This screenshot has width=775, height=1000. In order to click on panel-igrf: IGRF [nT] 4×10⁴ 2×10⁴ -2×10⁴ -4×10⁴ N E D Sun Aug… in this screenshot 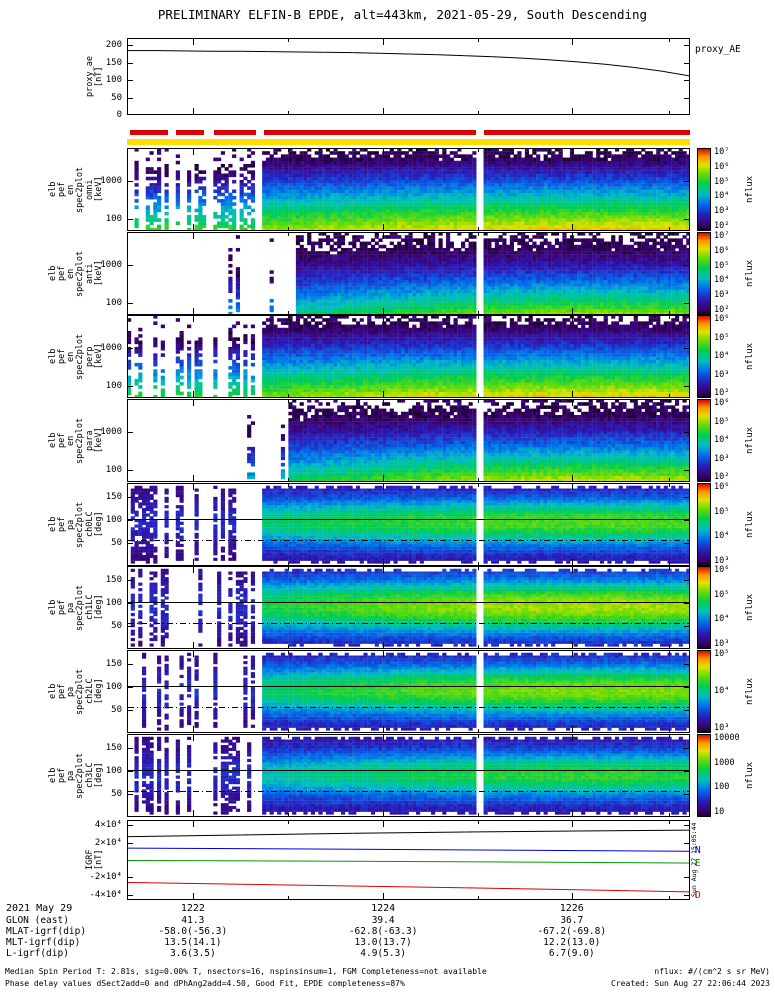, I will do `click(387, 861)`.